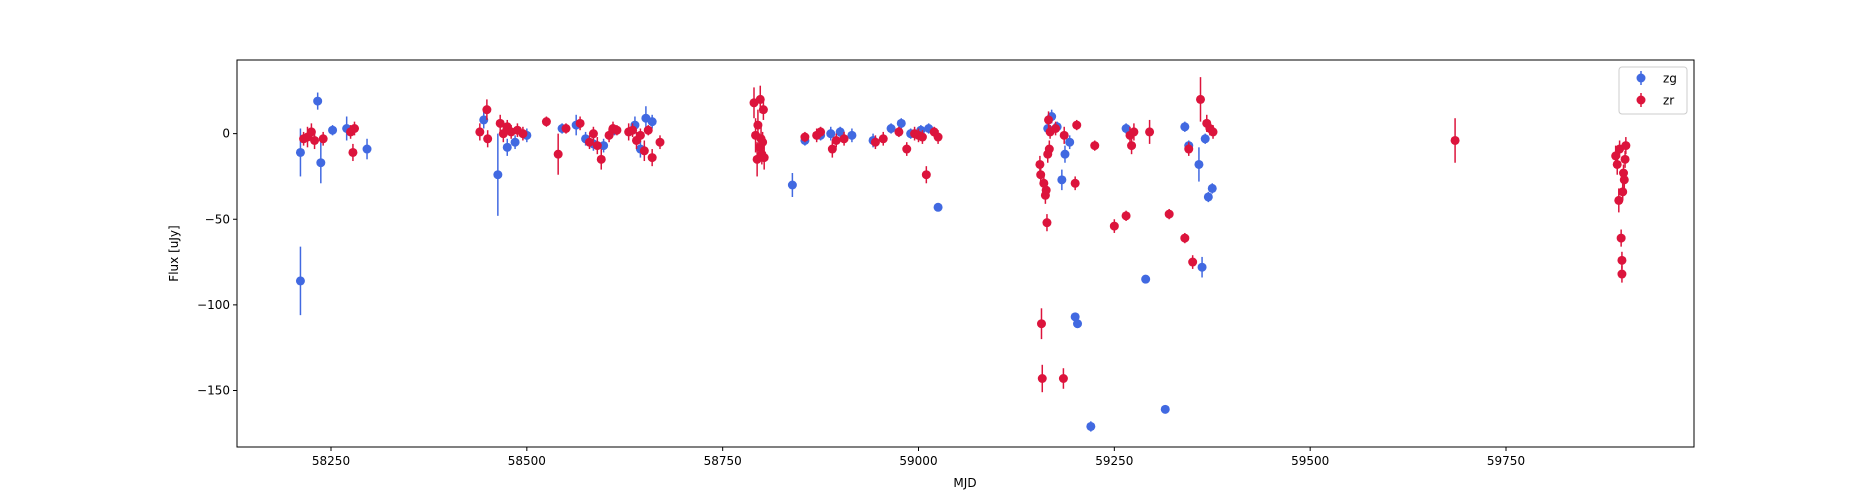 The width and height of the screenshot is (1875, 500). What do you see at coordinates (527, 461) in the screenshot?
I see `x-tick-label: 58500` at bounding box center [527, 461].